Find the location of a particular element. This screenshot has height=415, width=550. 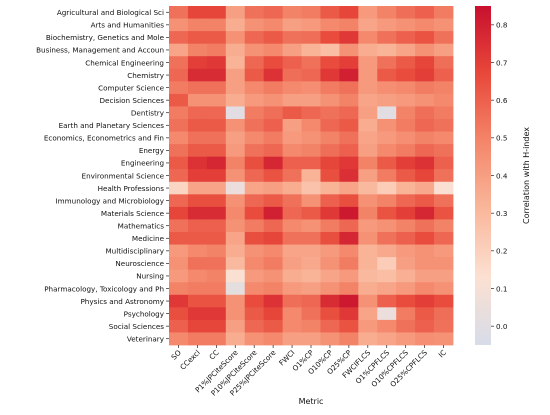

row-label: Decision Sciences is located at coordinates (132, 100).